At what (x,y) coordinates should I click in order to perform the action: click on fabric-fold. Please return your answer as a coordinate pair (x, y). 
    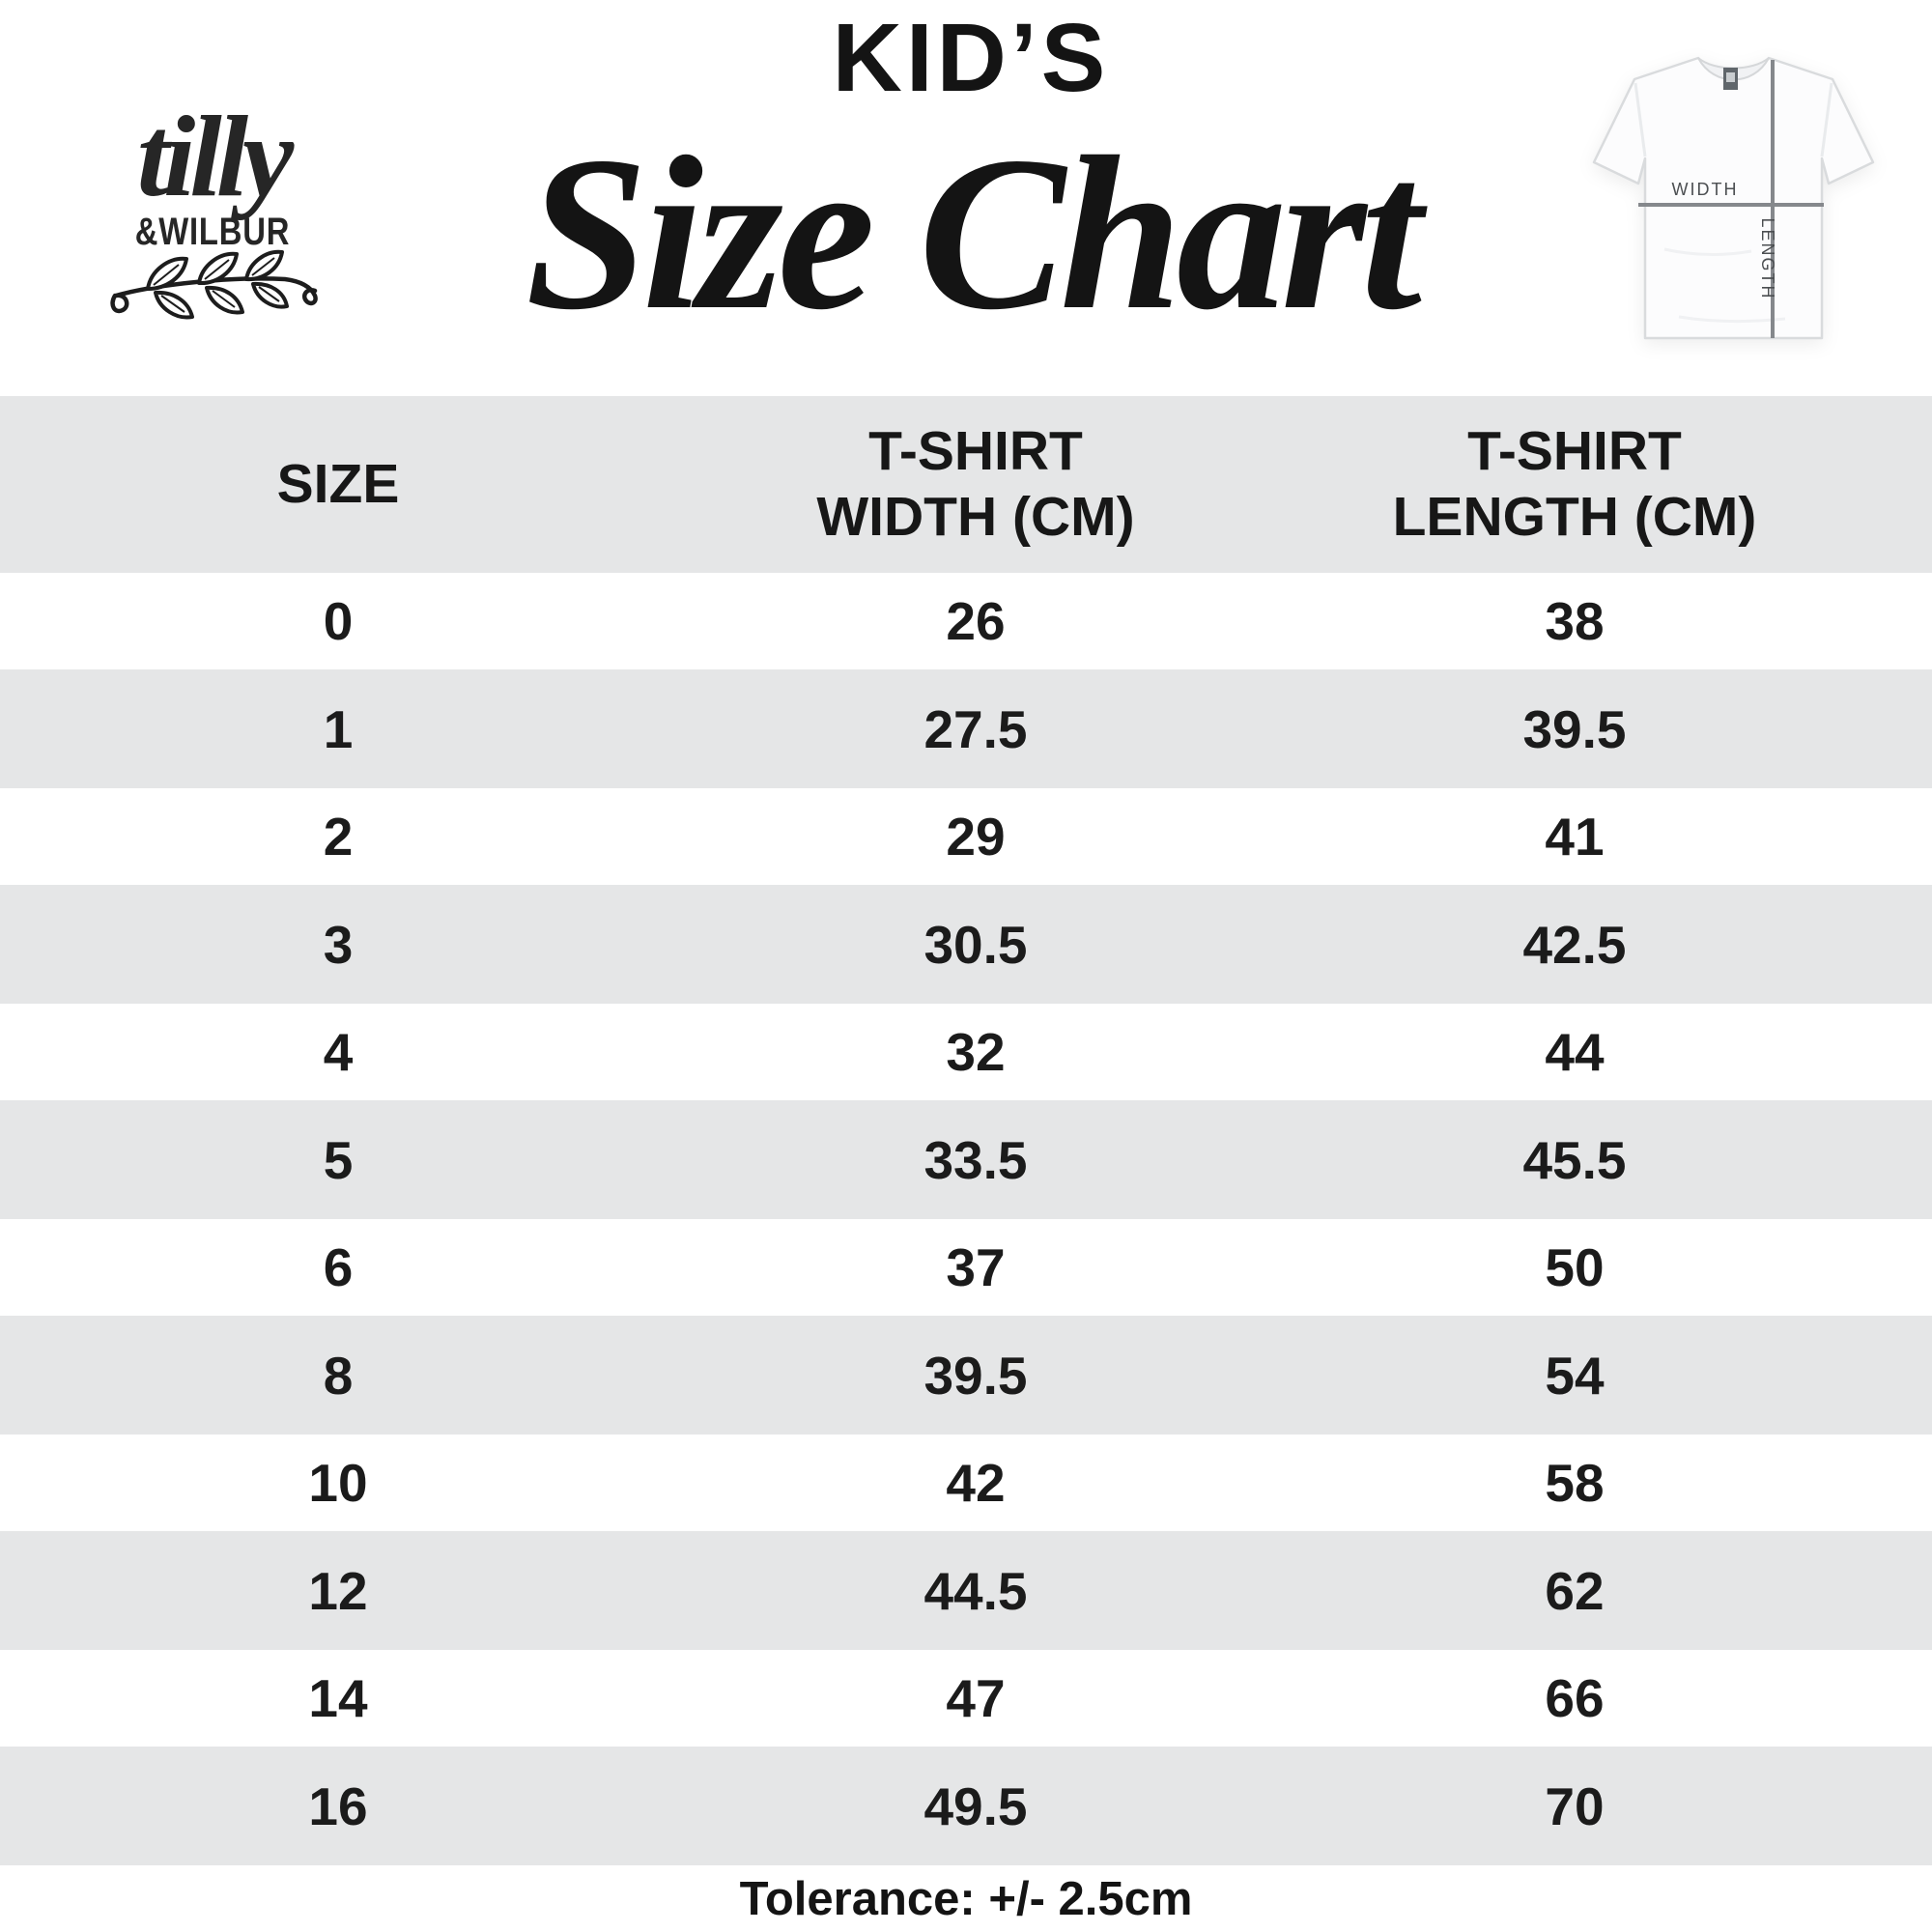
    Looking at the image, I should click on (1707, 252).